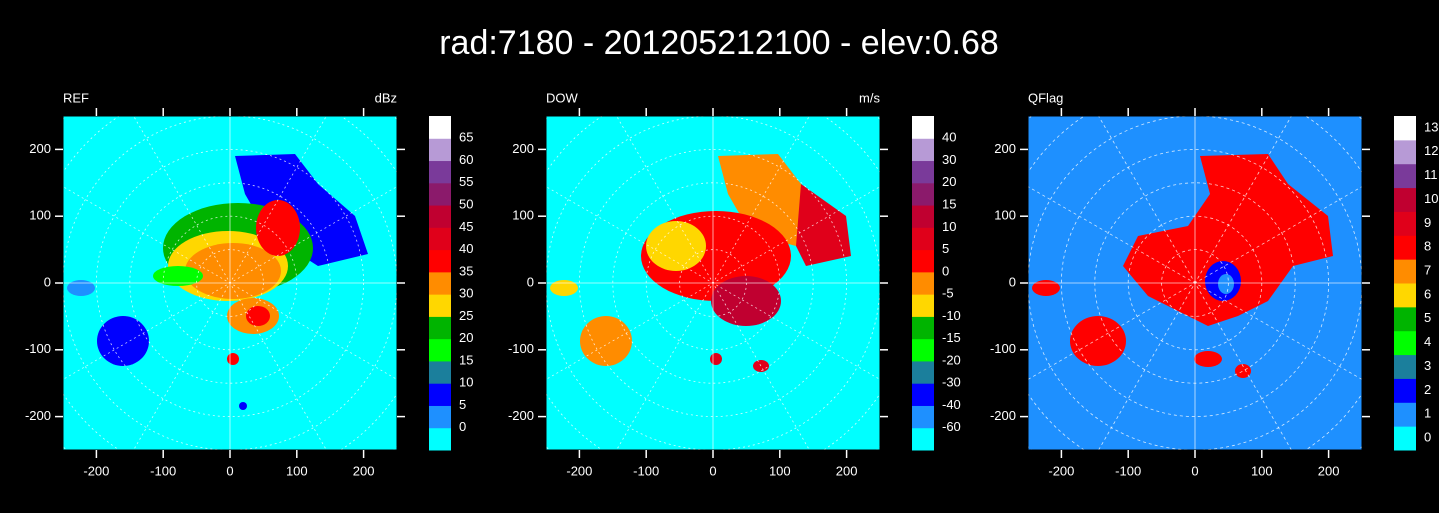 This screenshot has width=1439, height=513. I want to click on figure-title: rad:7180 - 201205212100 - elev:0.68, so click(719, 43).